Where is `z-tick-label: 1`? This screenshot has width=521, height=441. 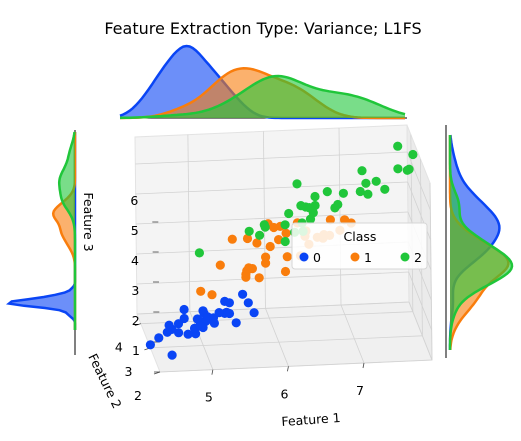 z-tick-label: 1 is located at coordinates (136, 350).